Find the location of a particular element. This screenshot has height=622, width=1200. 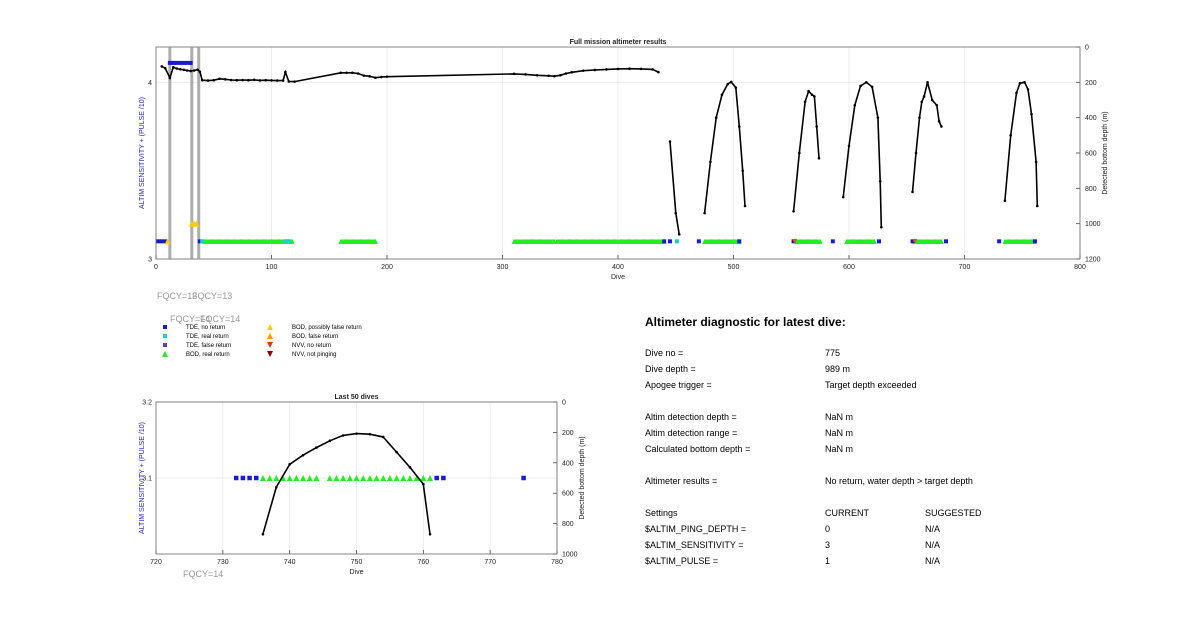

x-tick-label: 720 is located at coordinates (156, 562).